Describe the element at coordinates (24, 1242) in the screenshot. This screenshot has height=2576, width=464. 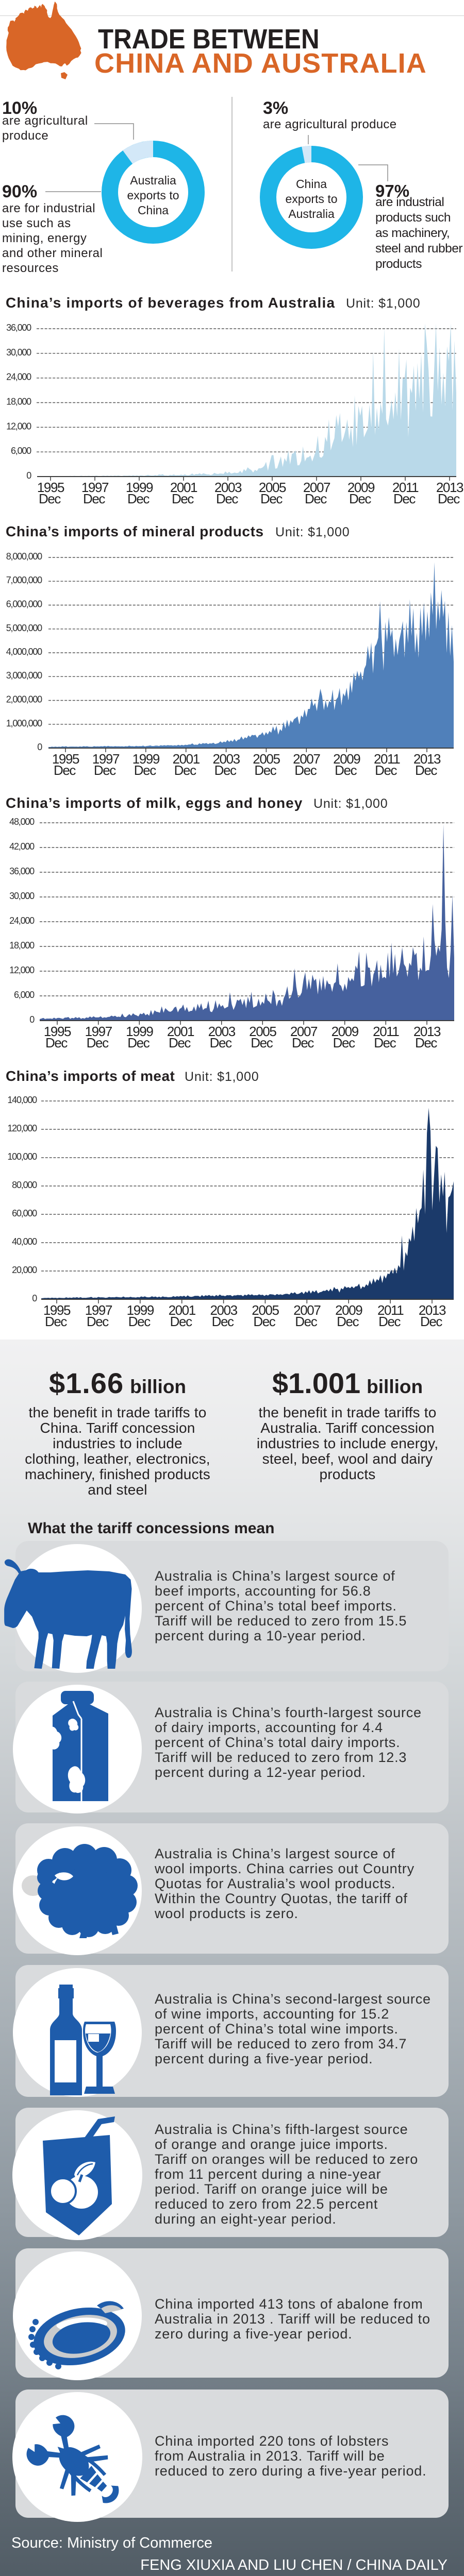
I see `svg-text: 40,000` at that location.